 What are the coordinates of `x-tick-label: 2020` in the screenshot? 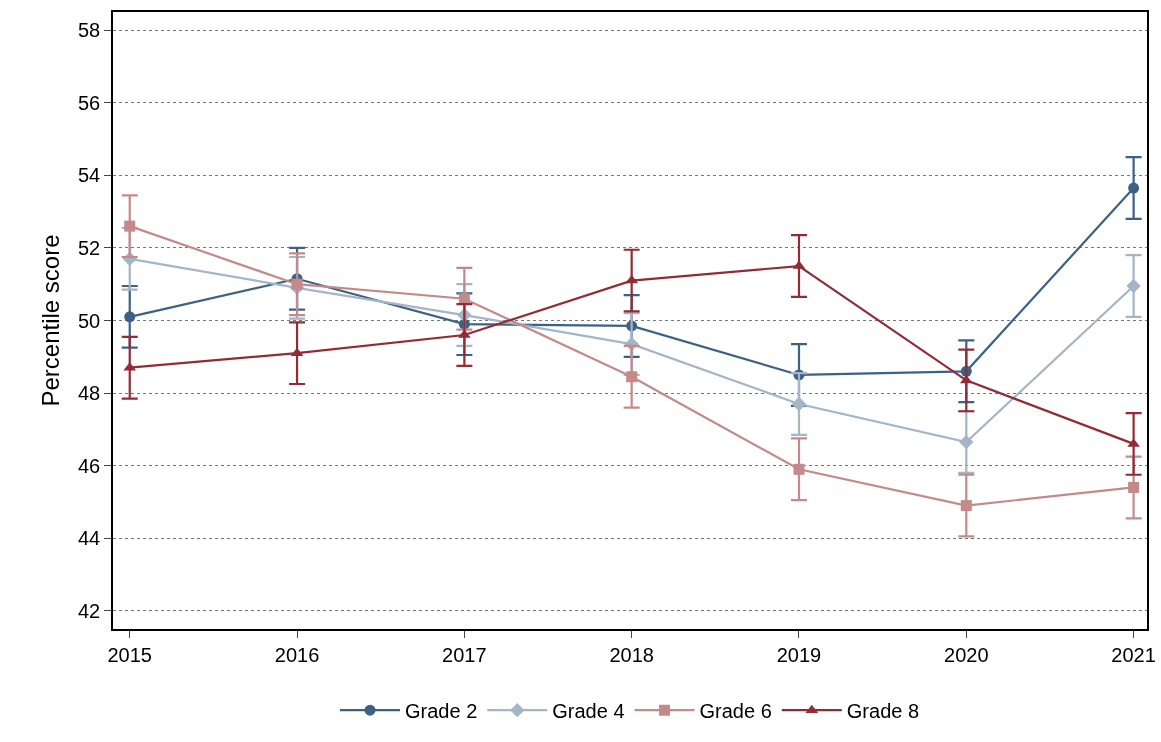 It's located at (966, 654).